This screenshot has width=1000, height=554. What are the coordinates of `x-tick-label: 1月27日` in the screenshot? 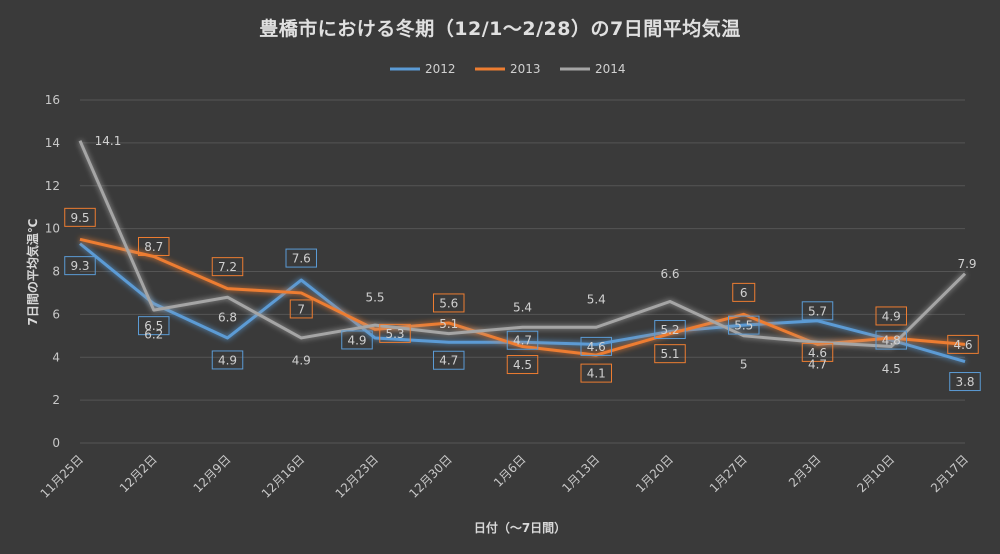 It's located at (728, 473).